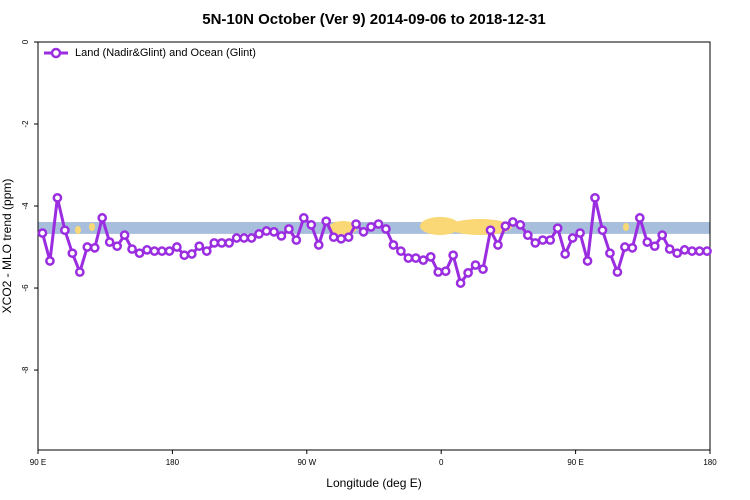 This screenshot has width=750, height=500. What do you see at coordinates (575, 462) in the screenshot?
I see `x-tick-label: 90 E` at bounding box center [575, 462].